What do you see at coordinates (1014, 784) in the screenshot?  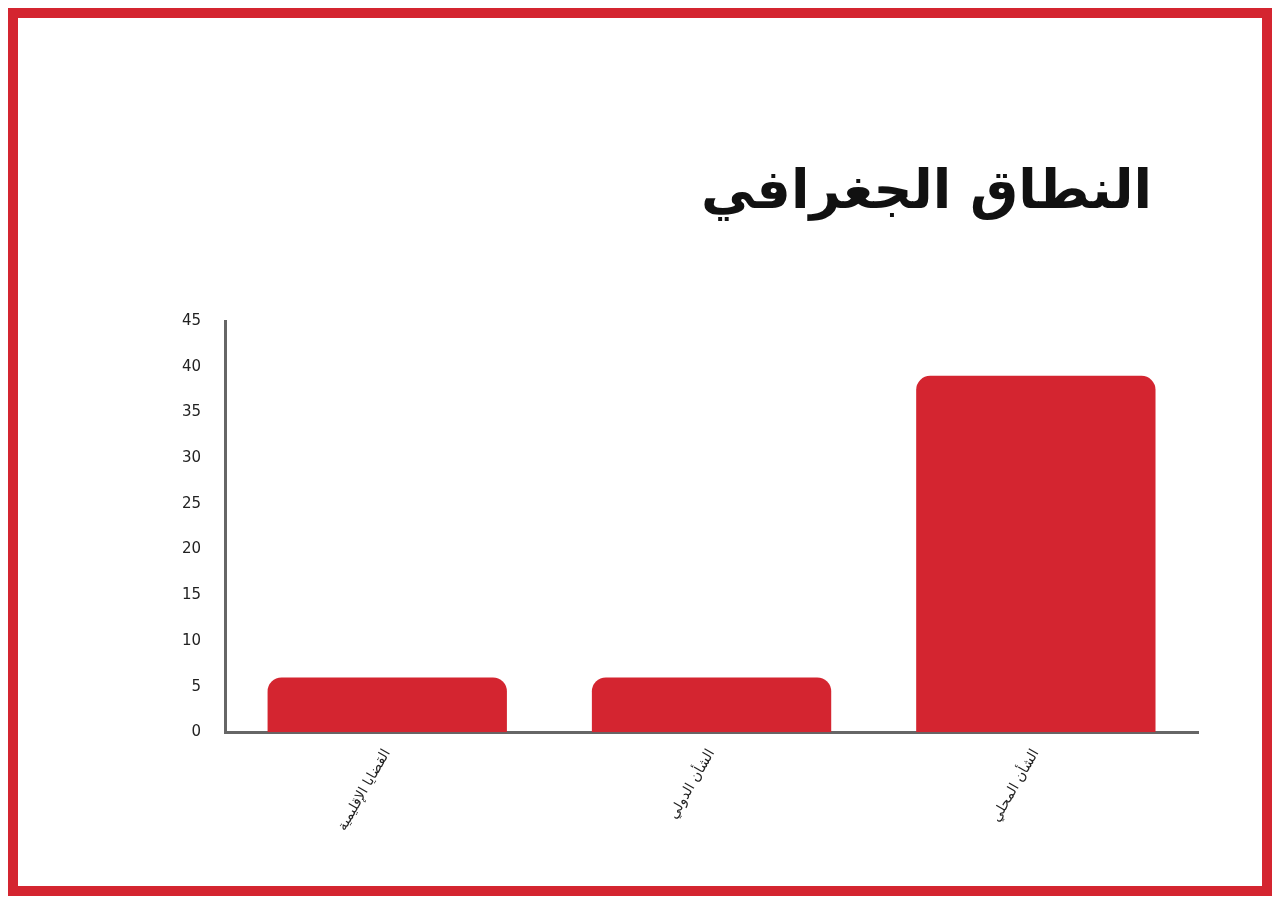 I see `x-tick-label: الشأن المحلي` at bounding box center [1014, 784].